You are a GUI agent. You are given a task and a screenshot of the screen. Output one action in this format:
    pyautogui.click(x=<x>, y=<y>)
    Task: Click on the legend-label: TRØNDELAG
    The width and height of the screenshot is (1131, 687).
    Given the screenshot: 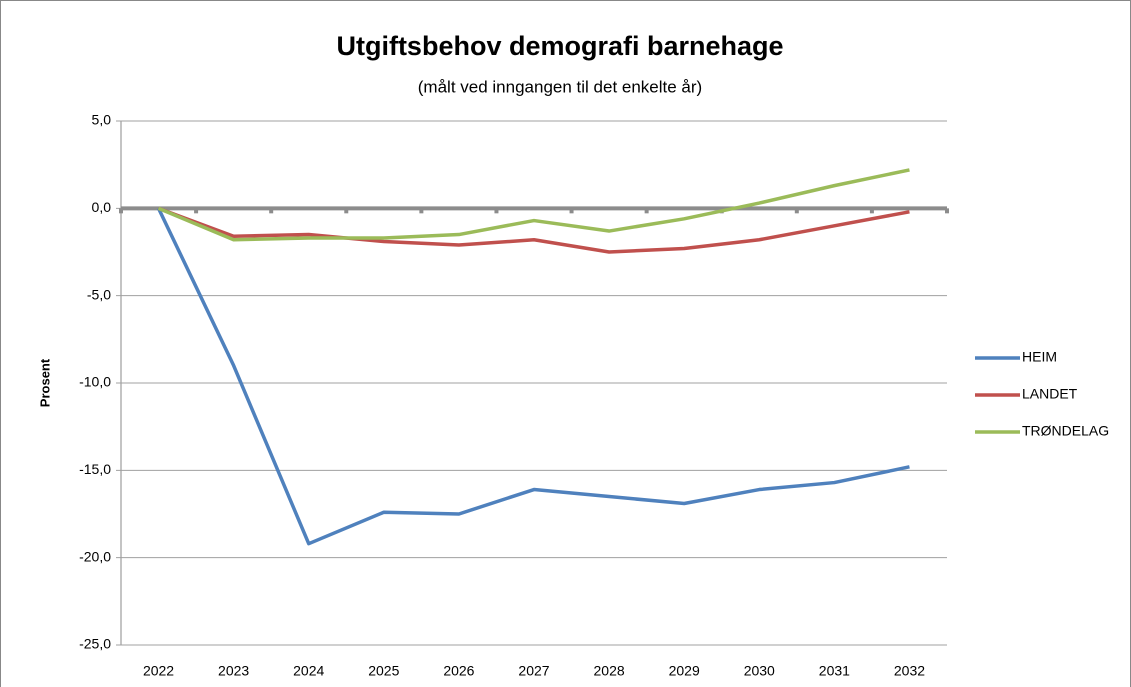 What is the action you would take?
    pyautogui.click(x=1065, y=431)
    